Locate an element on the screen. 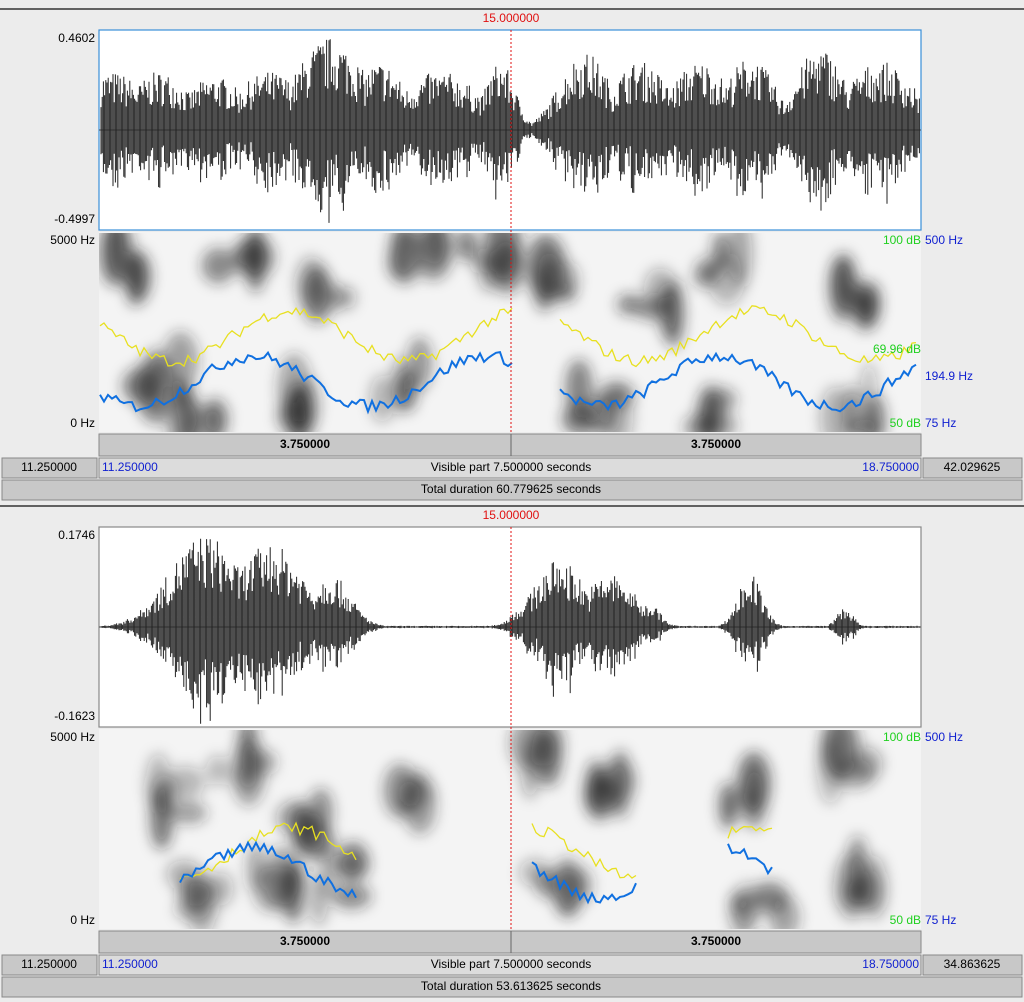 The width and height of the screenshot is (1024, 1002). window-end: 42.029625 is located at coordinates (972, 467).